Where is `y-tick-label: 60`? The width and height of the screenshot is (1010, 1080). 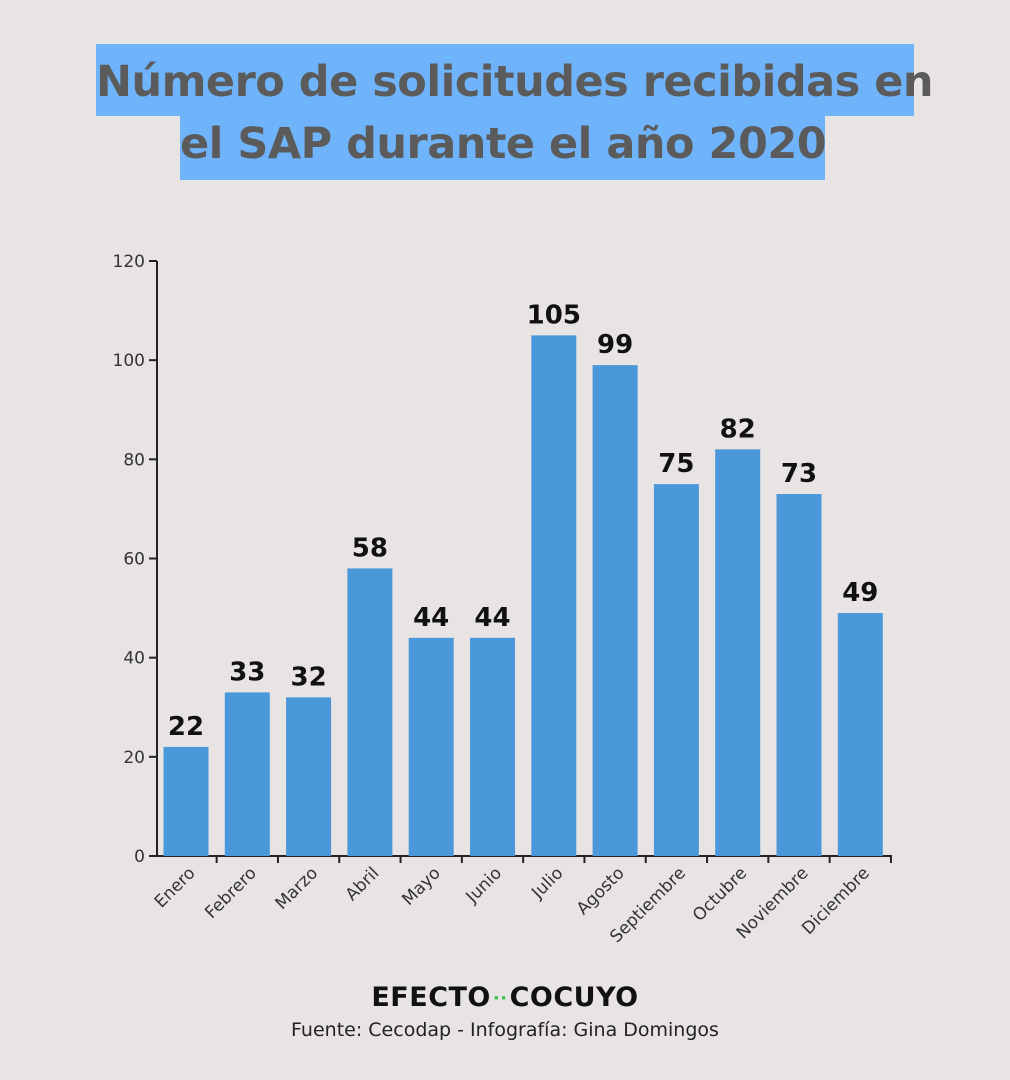 y-tick-label: 60 is located at coordinates (134, 560).